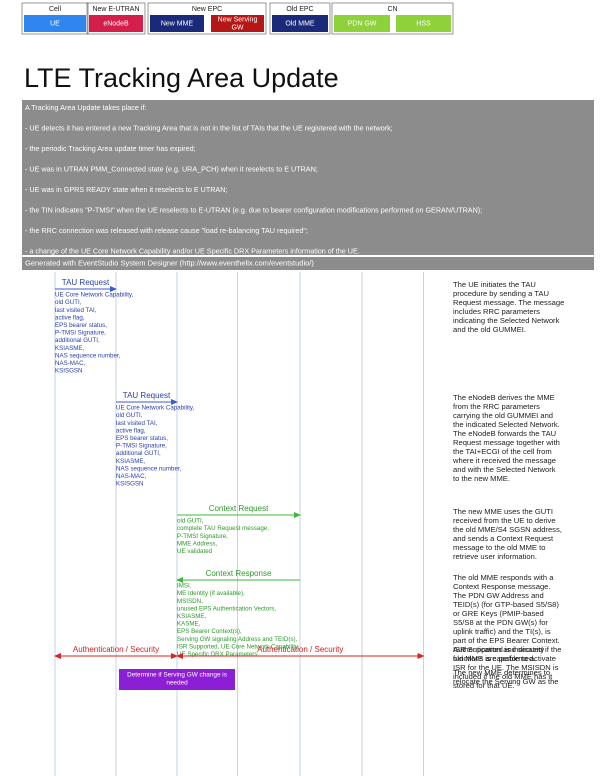  I want to click on note-line: part of the EPS Bearer Context., so click(506, 640).